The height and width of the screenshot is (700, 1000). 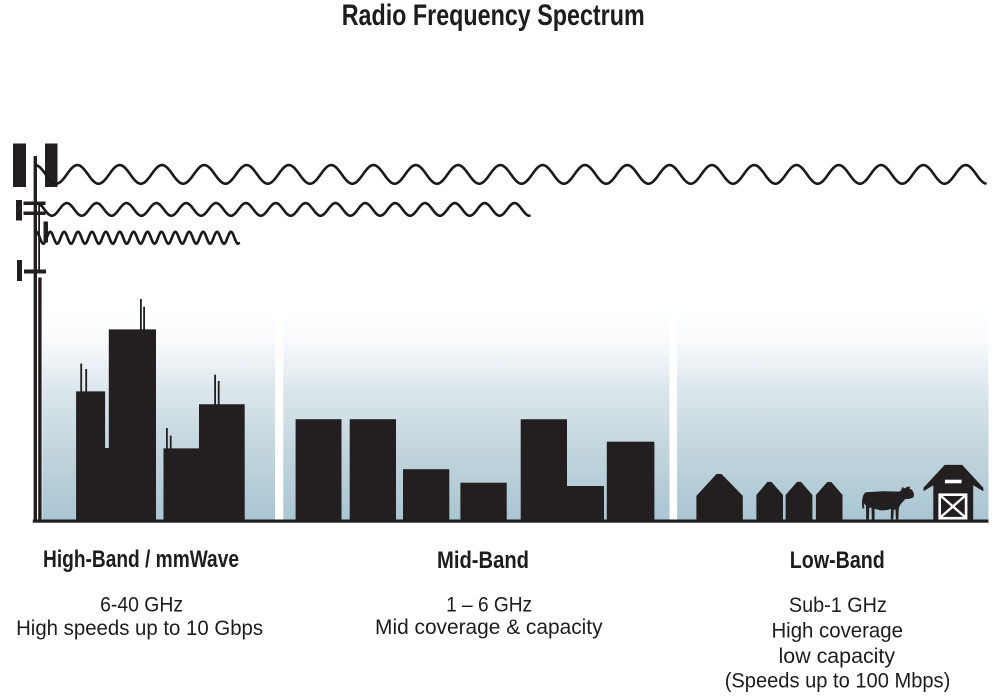 I want to click on svg-text: (Speeds up to 100 Mbps), so click(x=838, y=681).